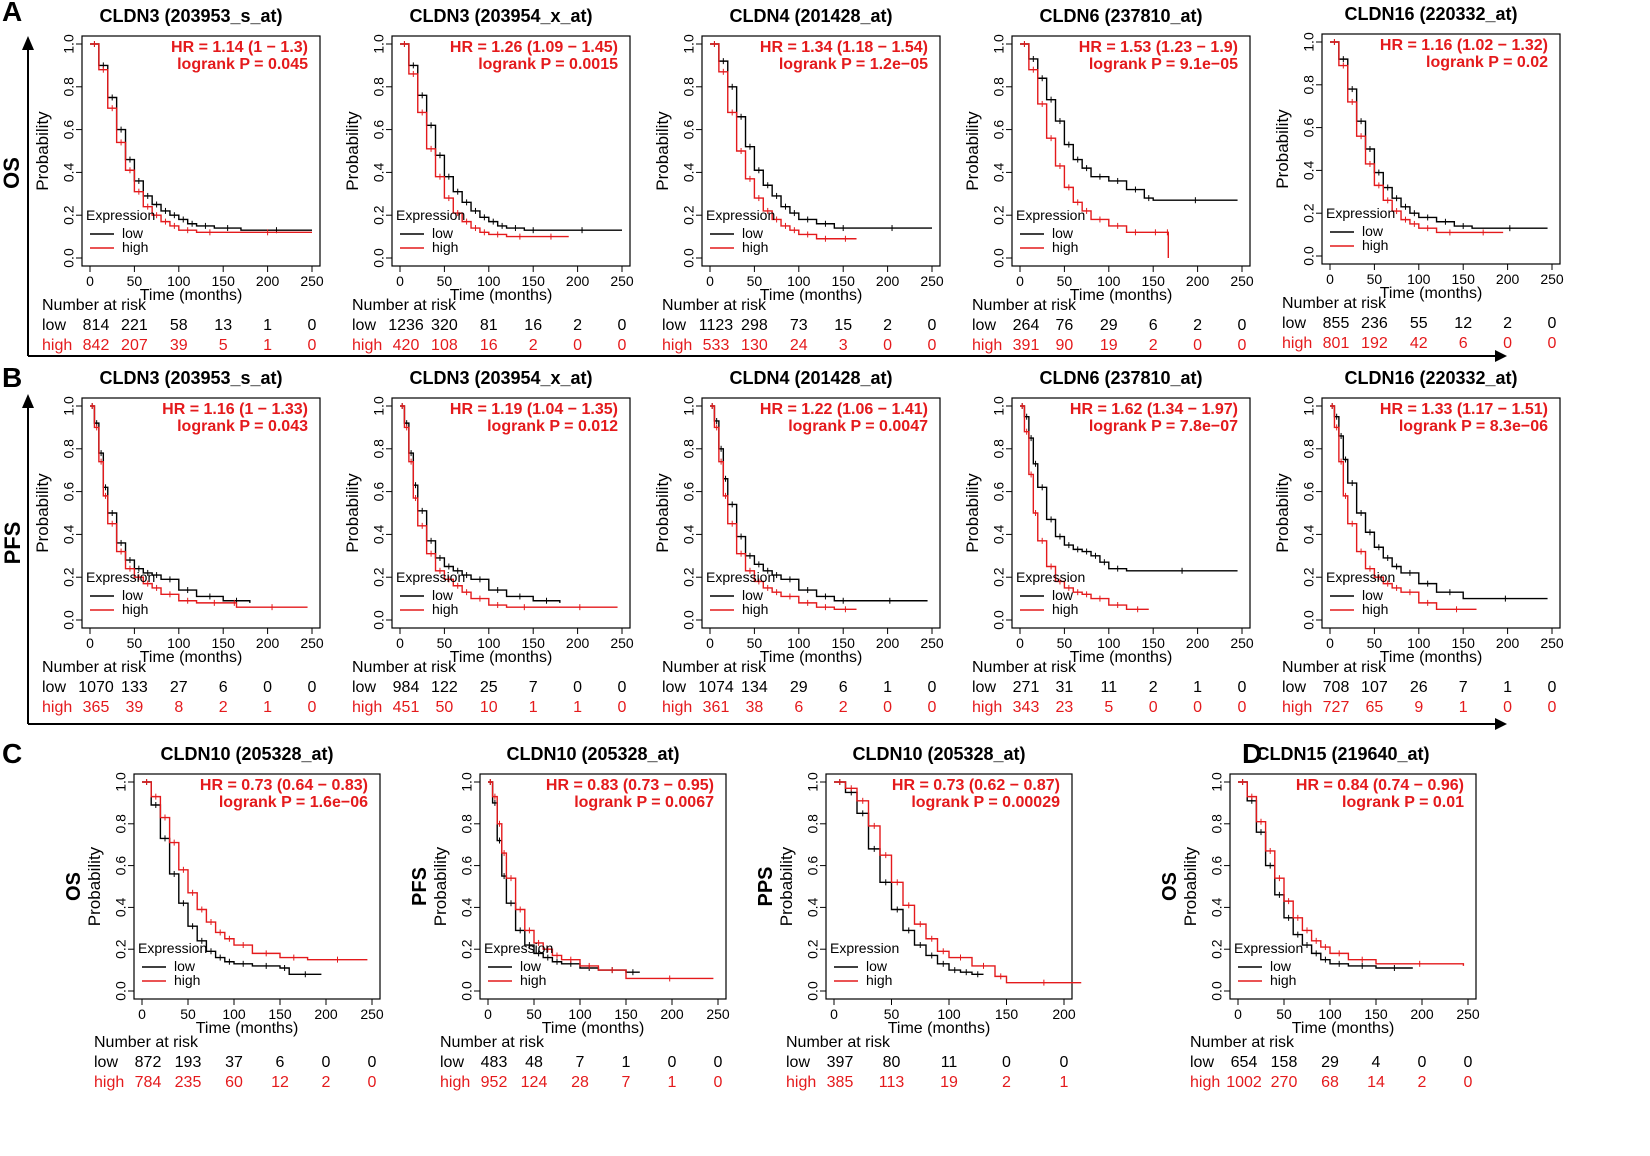  I want to click on risk-count-low: 483, so click(494, 1062).